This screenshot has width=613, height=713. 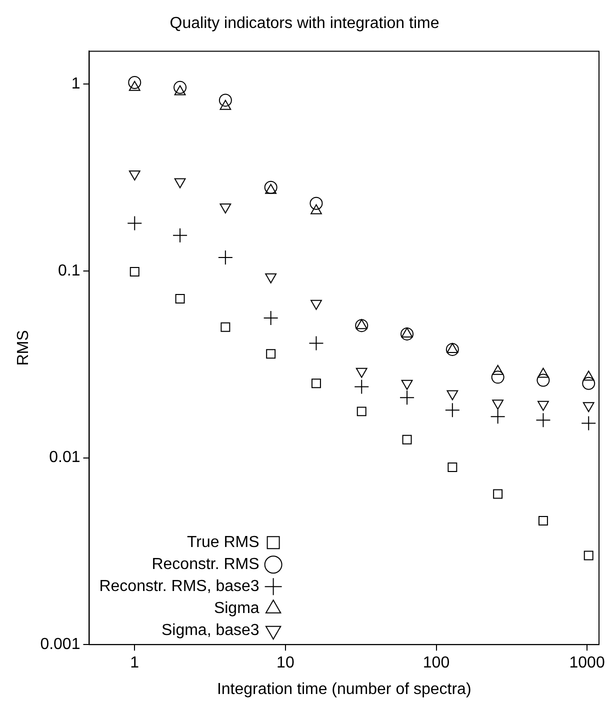 I want to click on y-tick-label: 0.001, so click(x=60, y=645).